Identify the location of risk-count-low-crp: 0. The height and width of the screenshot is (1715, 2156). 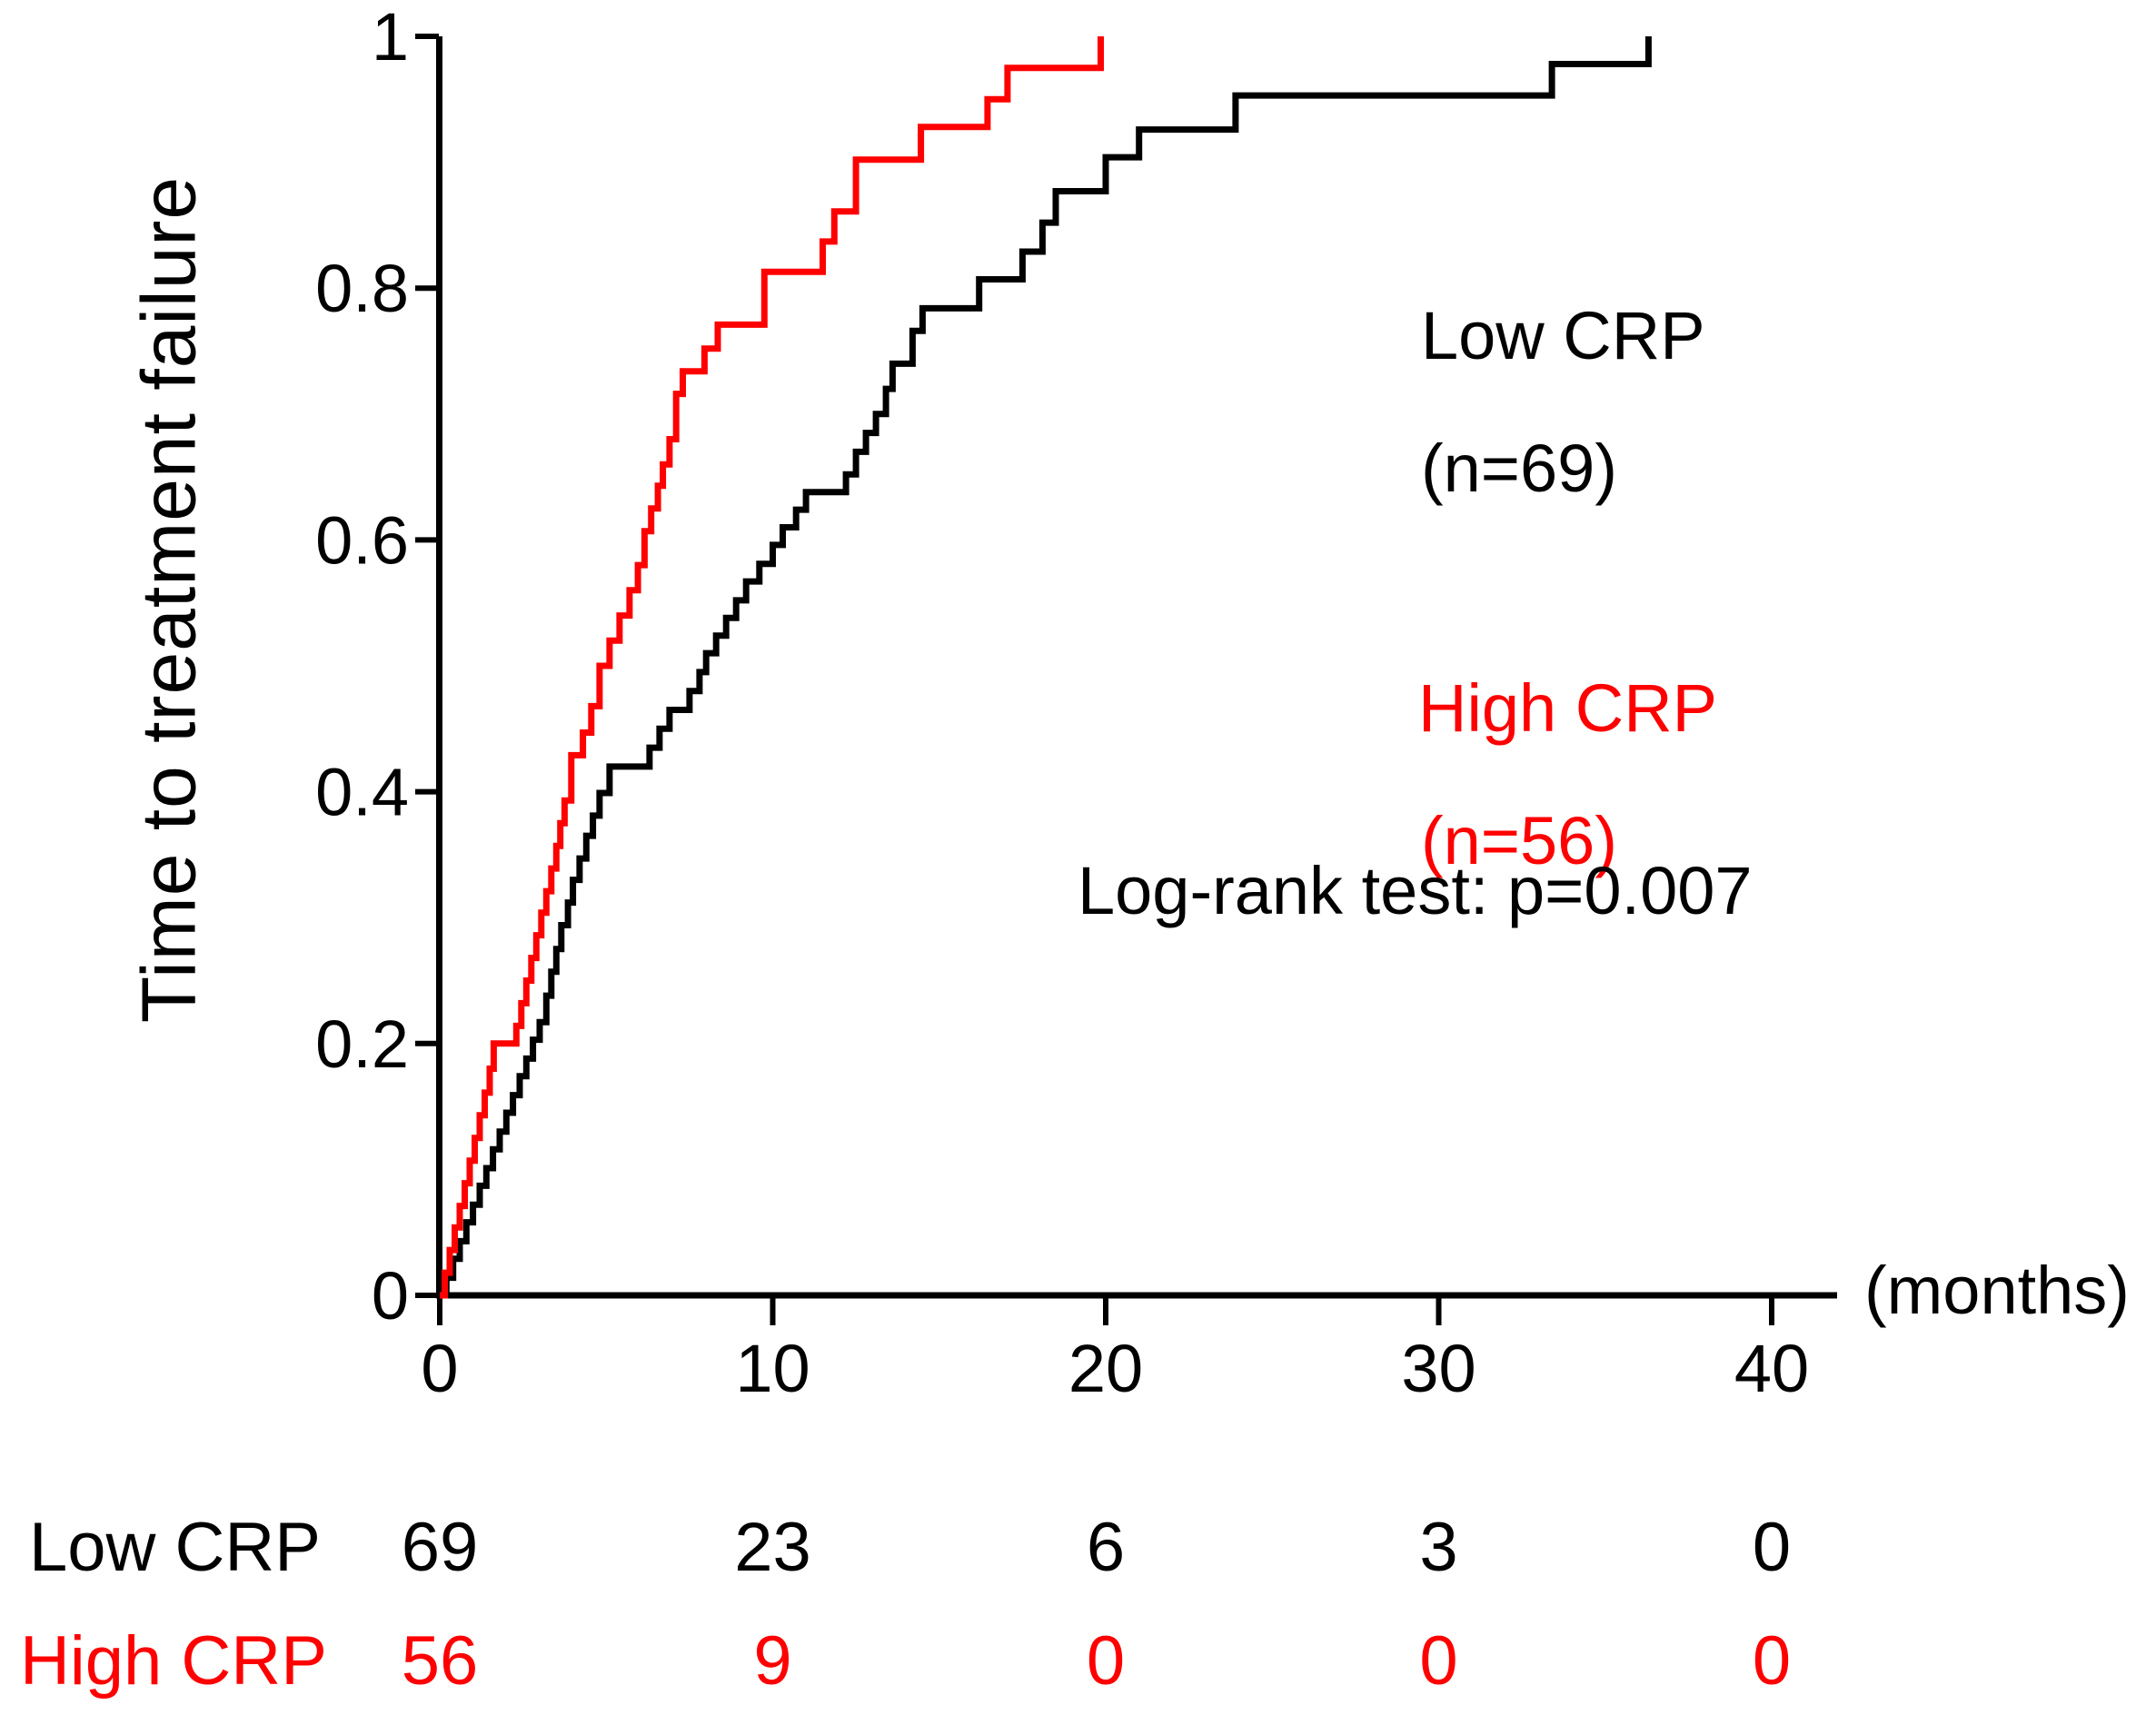
(1772, 1547).